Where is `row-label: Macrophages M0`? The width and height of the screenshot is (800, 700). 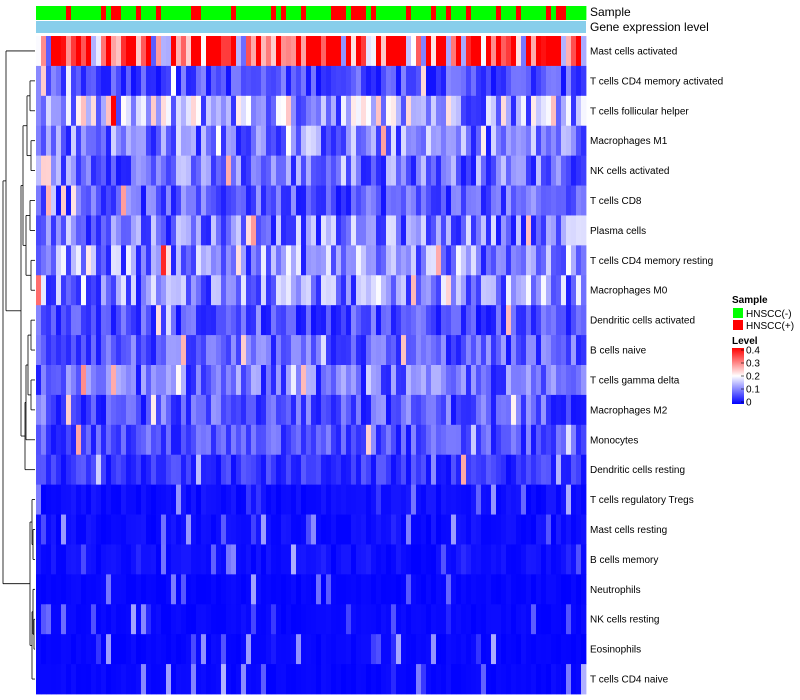
row-label: Macrophages M0 is located at coordinates (629, 291).